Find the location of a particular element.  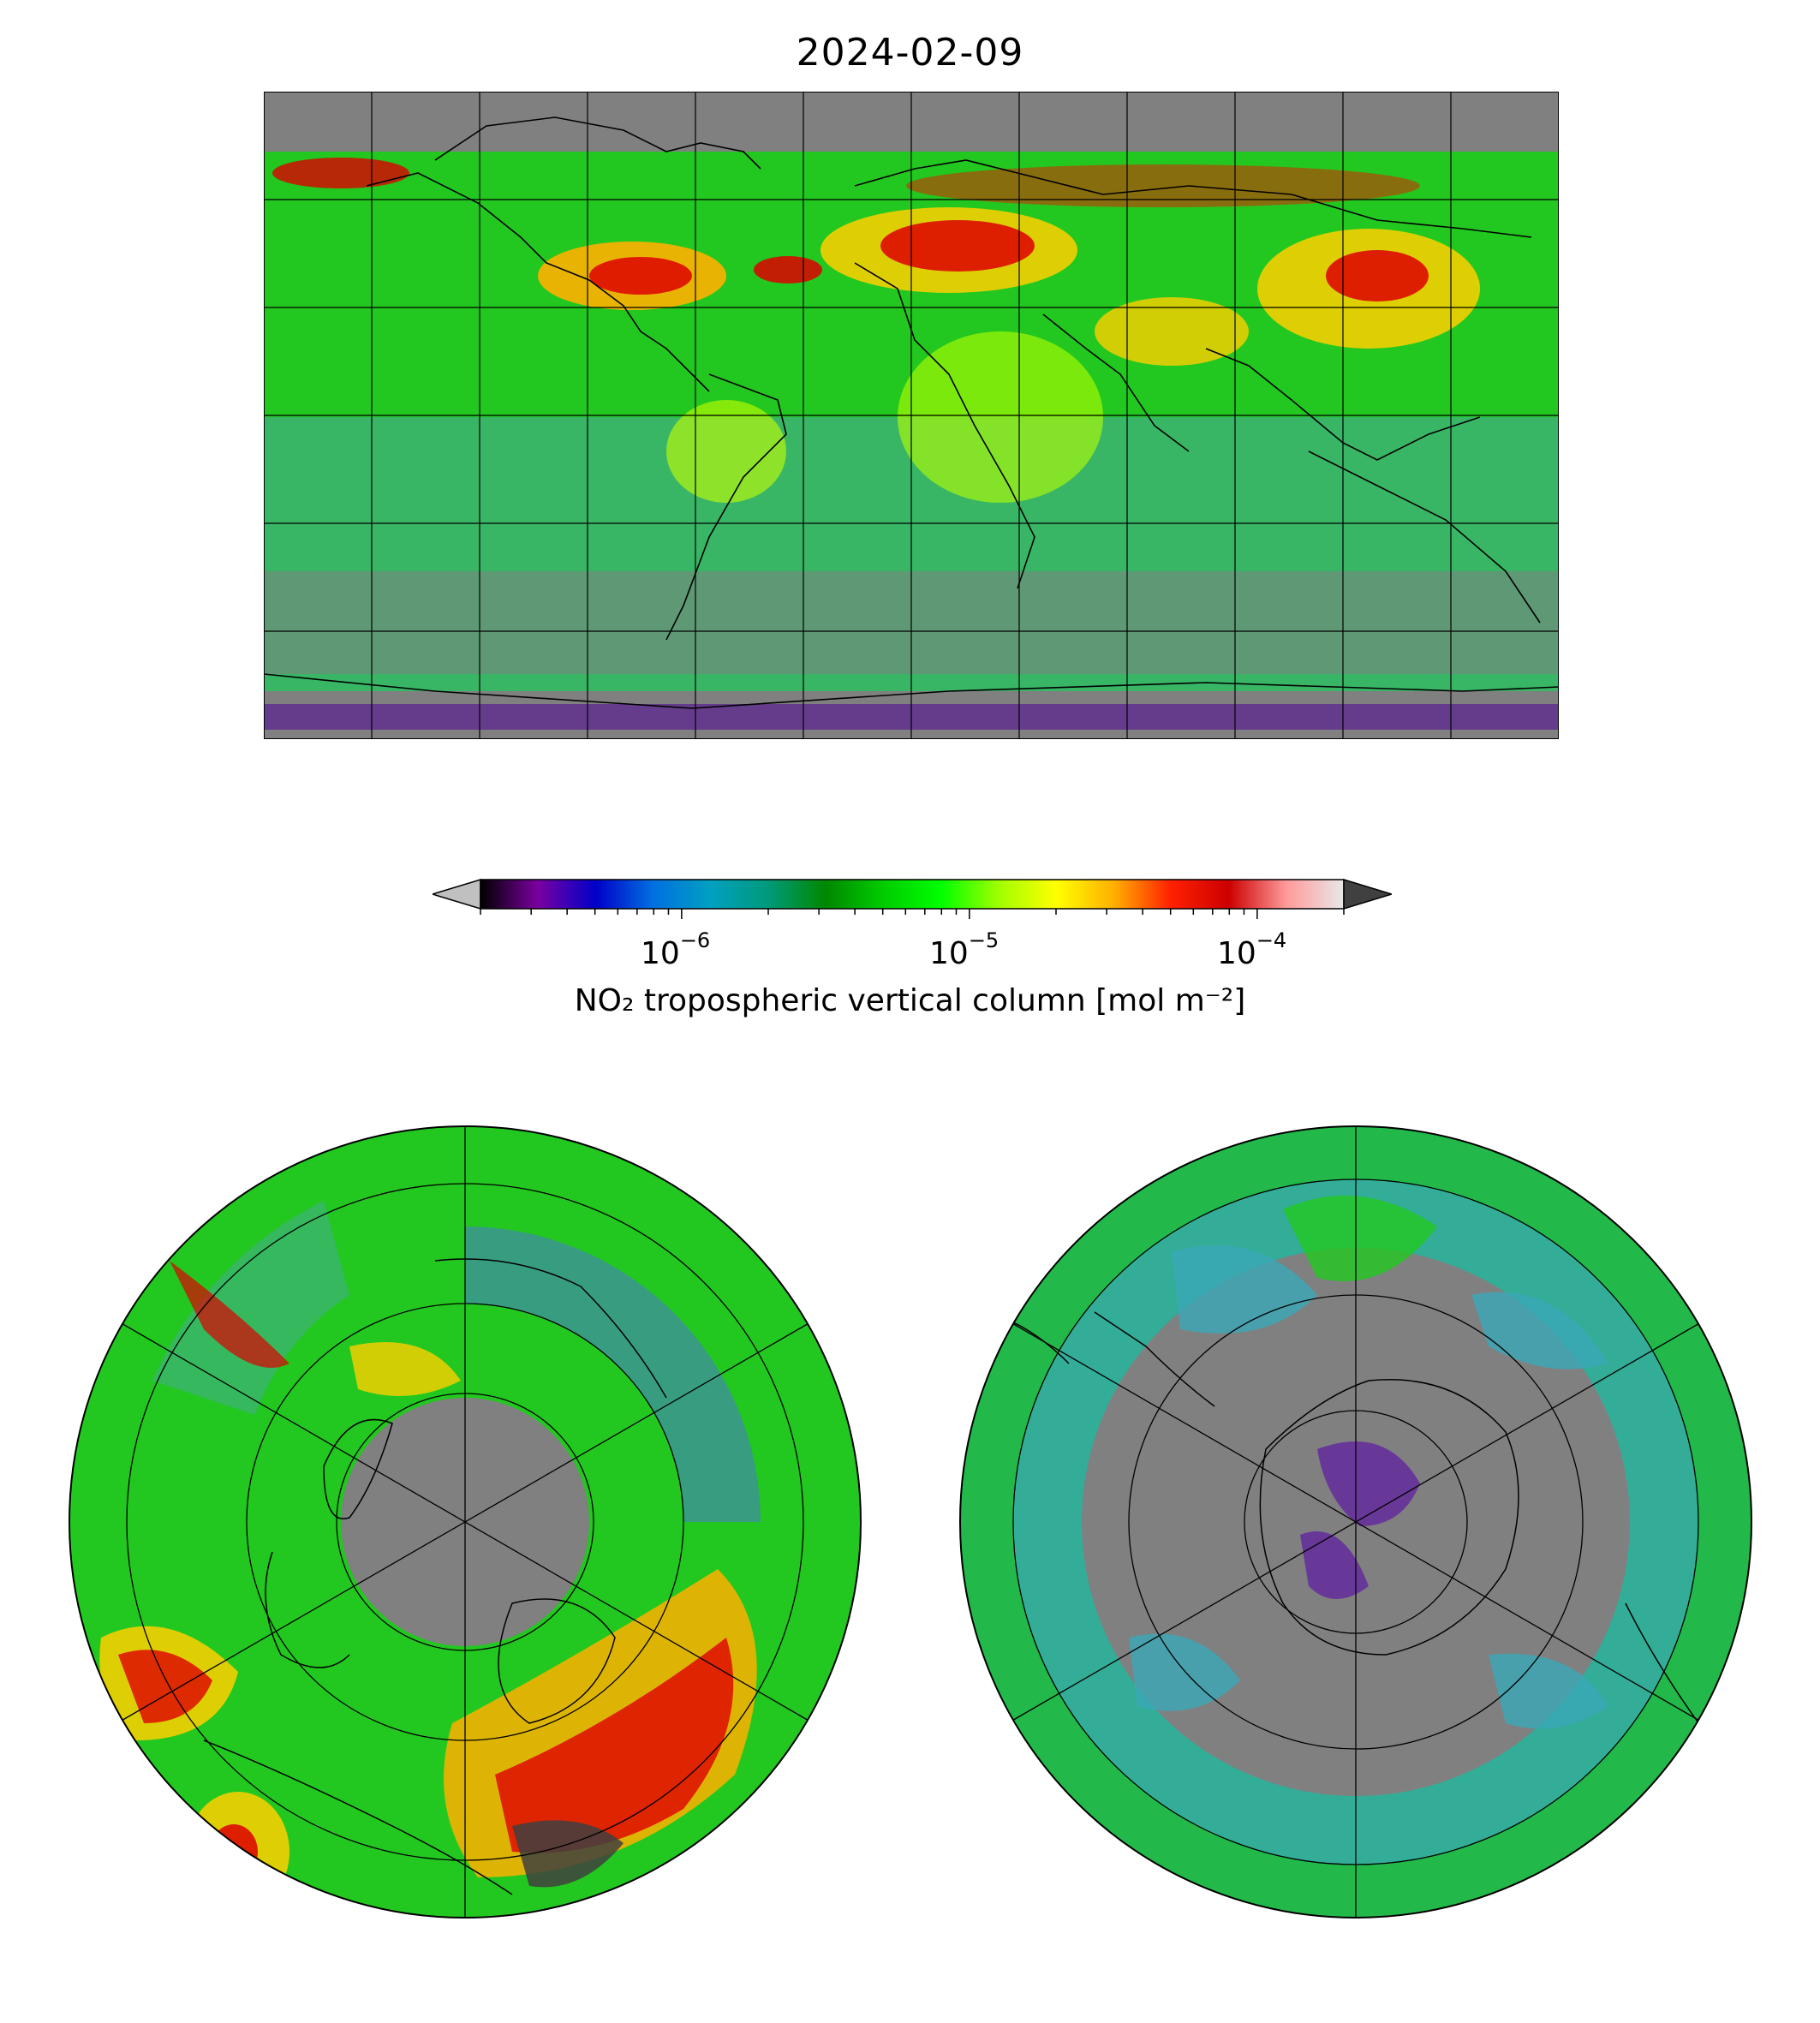

colorbar-tick-label: 10⁻⁵ is located at coordinates (965, 950).